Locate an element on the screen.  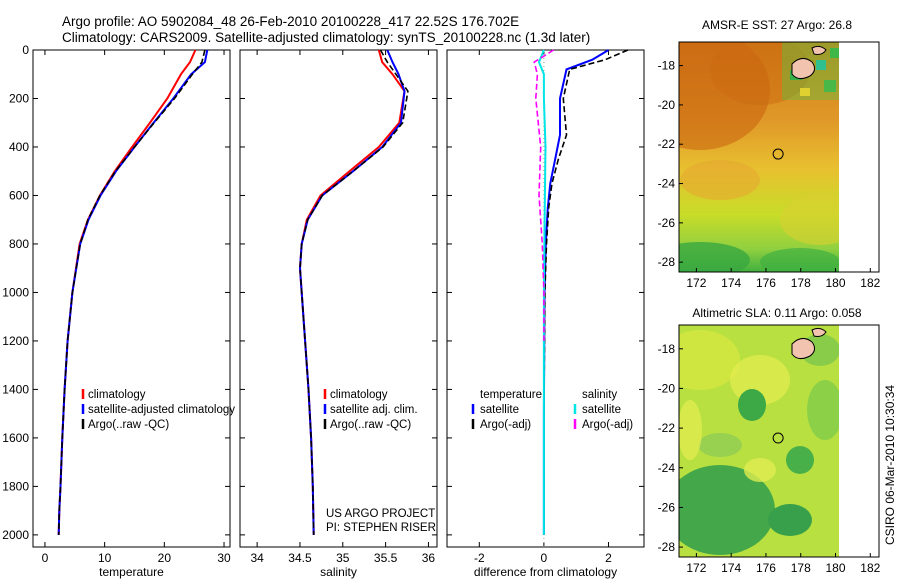
legend-label: satellite adj. clim. is located at coordinates (374, 410).